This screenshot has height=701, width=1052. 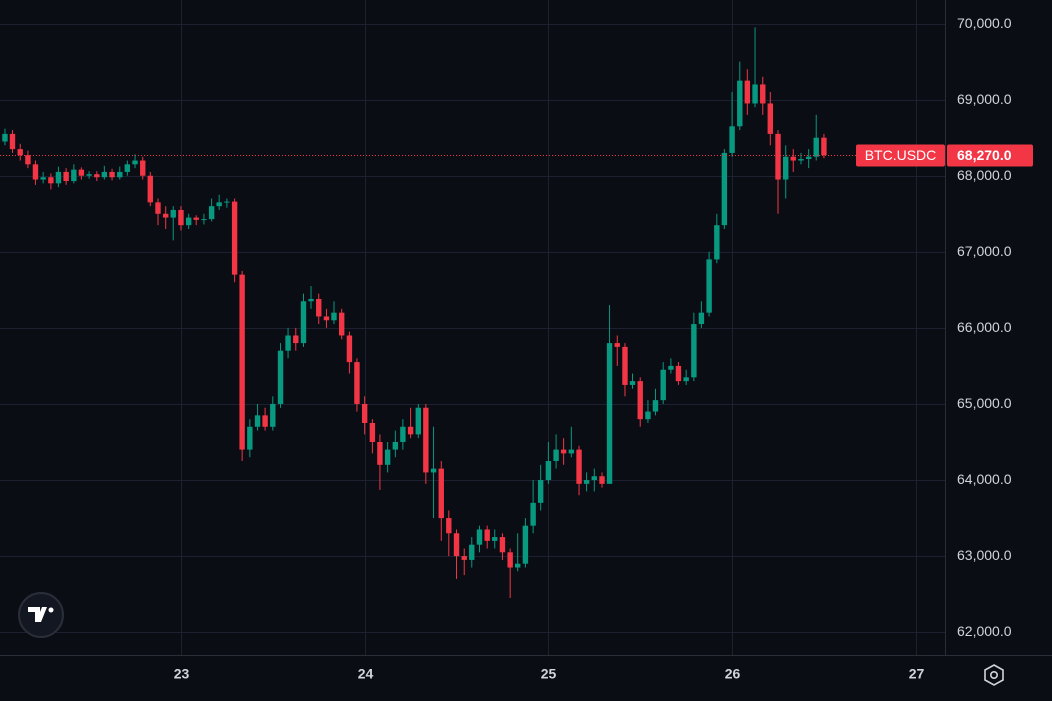 I want to click on y-tick-label: 64,000.0, so click(x=984, y=479).